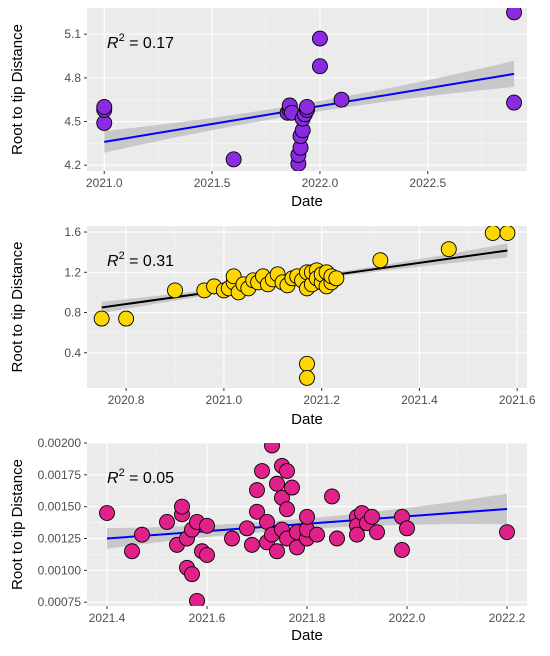 Image resolution: width=550 pixels, height=656 pixels. Describe the element at coordinates (60, 570) in the screenshot. I see `y-tick-label: 0.00100` at that location.